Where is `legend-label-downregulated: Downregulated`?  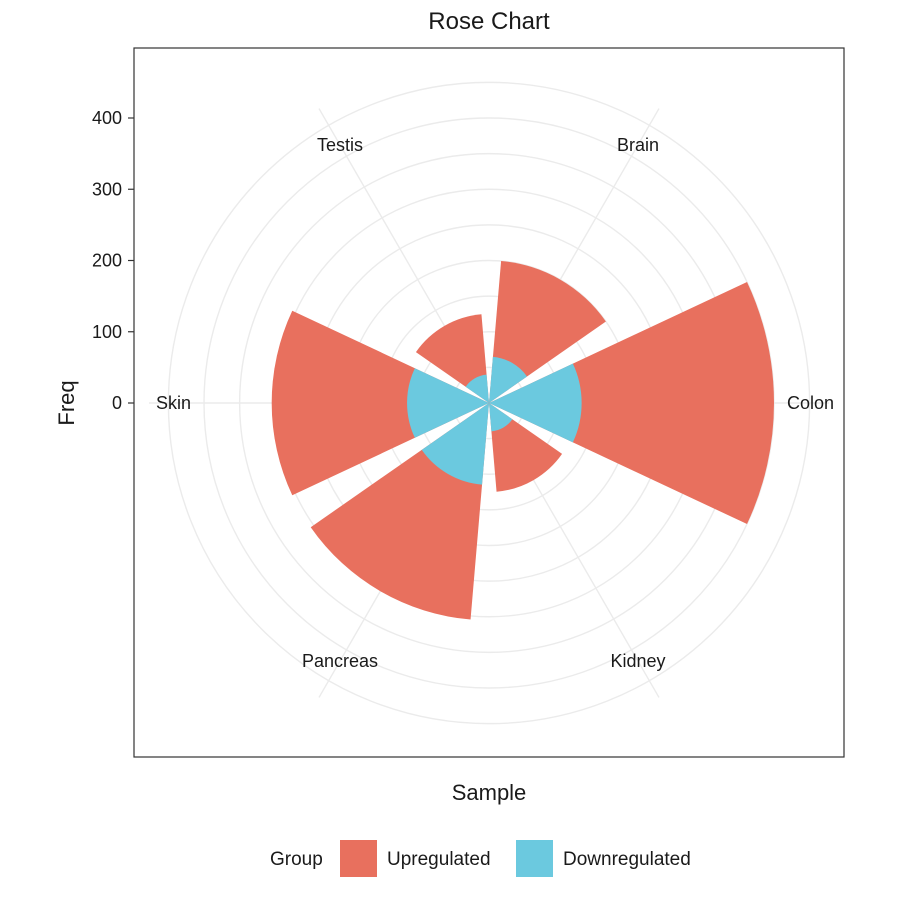 legend-label-downregulated: Downregulated is located at coordinates (627, 859).